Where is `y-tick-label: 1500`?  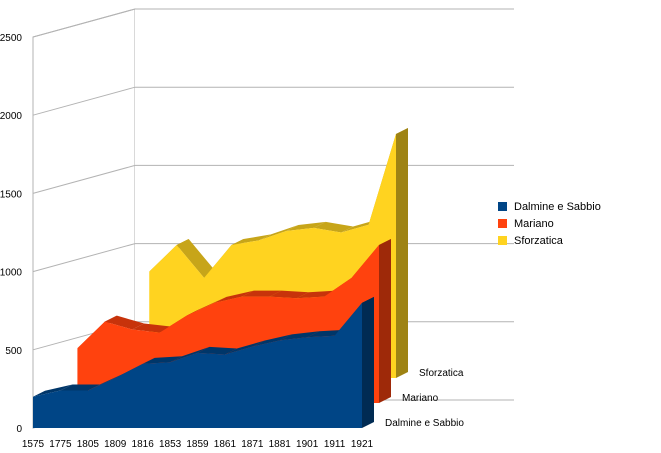
y-tick-label: 1500 is located at coordinates (11, 194).